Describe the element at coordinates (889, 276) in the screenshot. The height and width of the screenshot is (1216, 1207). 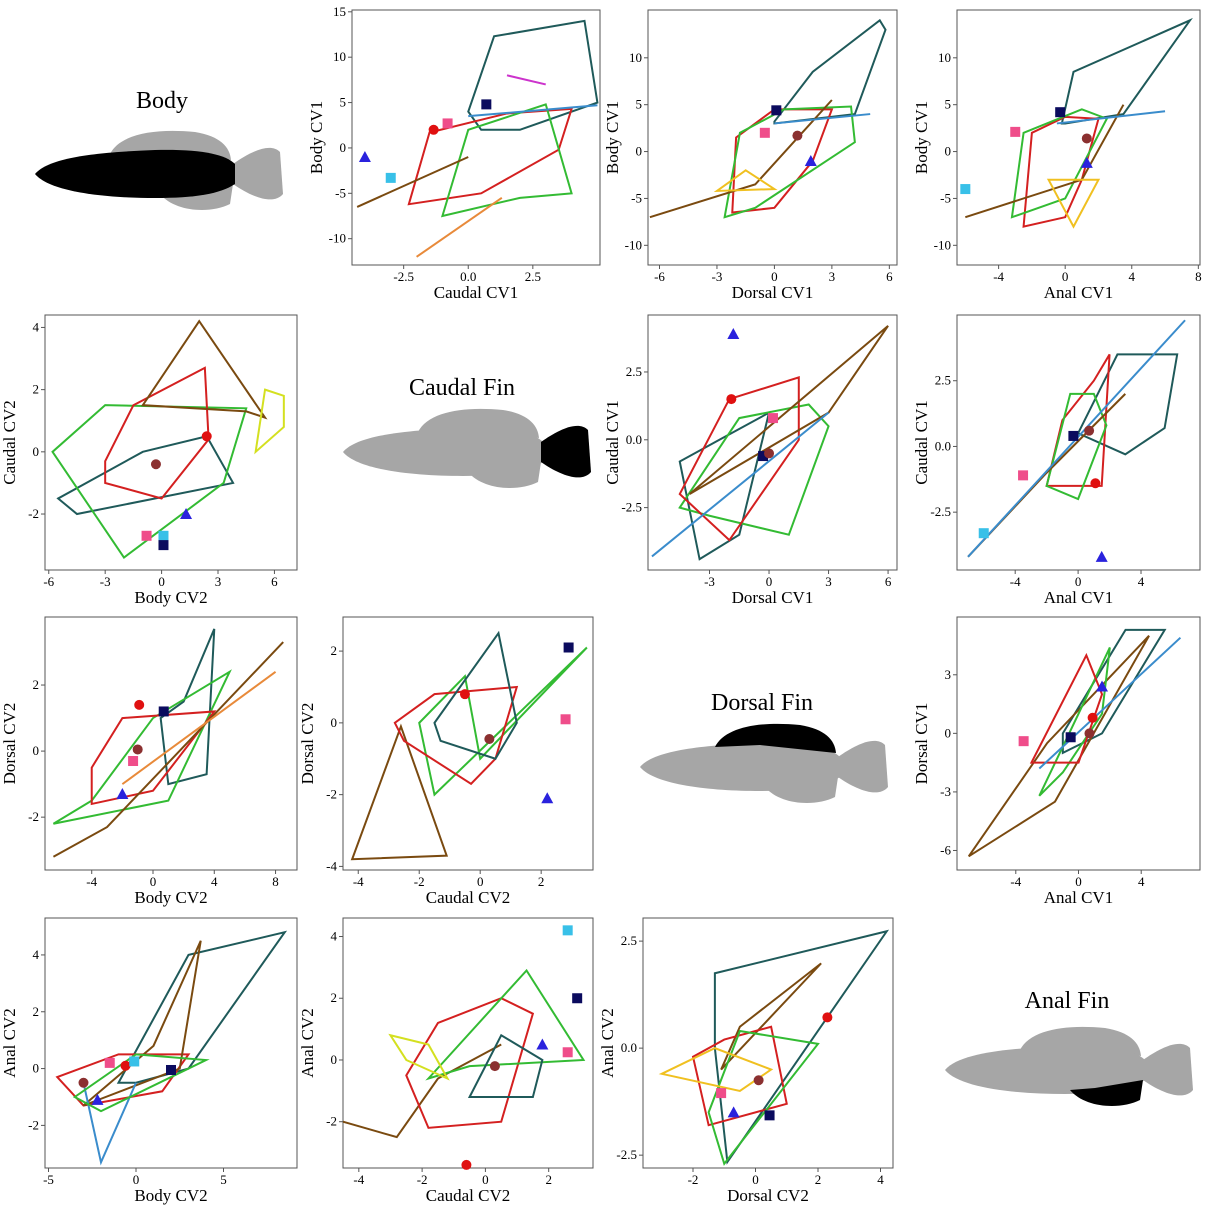
I see `x-tick-label: 6` at that location.